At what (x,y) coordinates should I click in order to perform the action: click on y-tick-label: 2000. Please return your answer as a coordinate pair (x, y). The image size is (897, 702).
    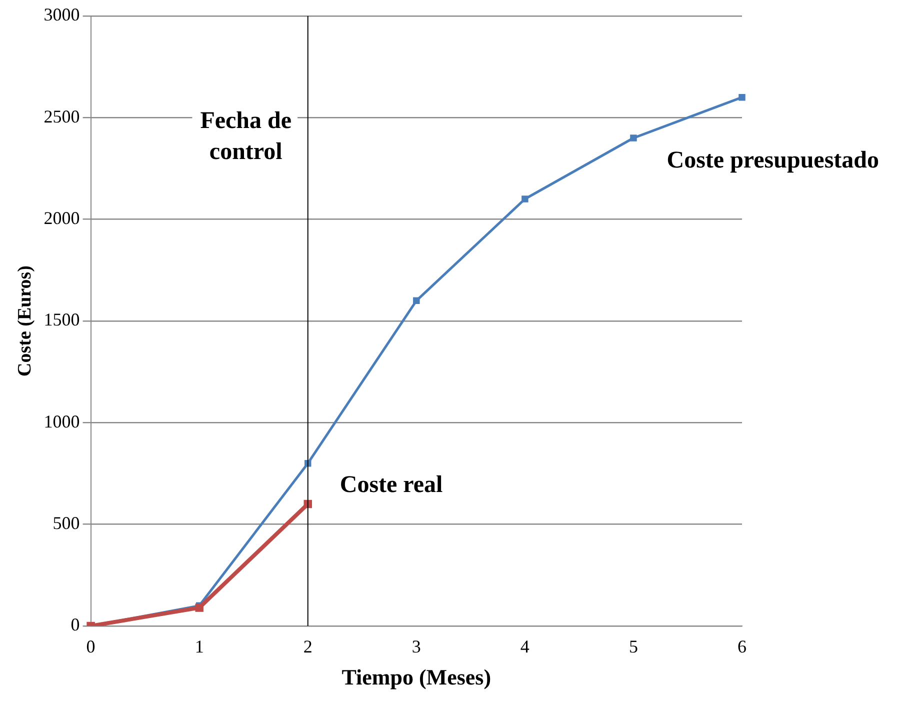
    Looking at the image, I should click on (62, 218).